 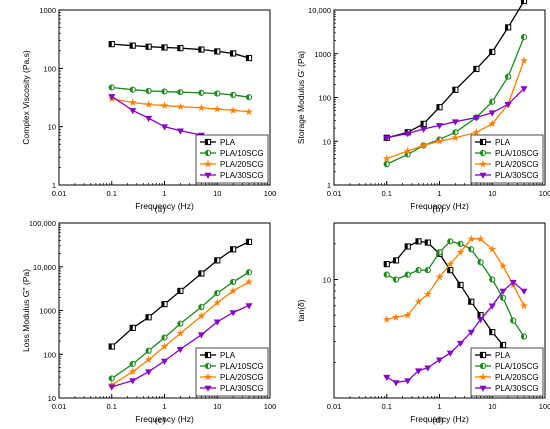 I want to click on y-tick-label: 1, so click(x=54, y=185).